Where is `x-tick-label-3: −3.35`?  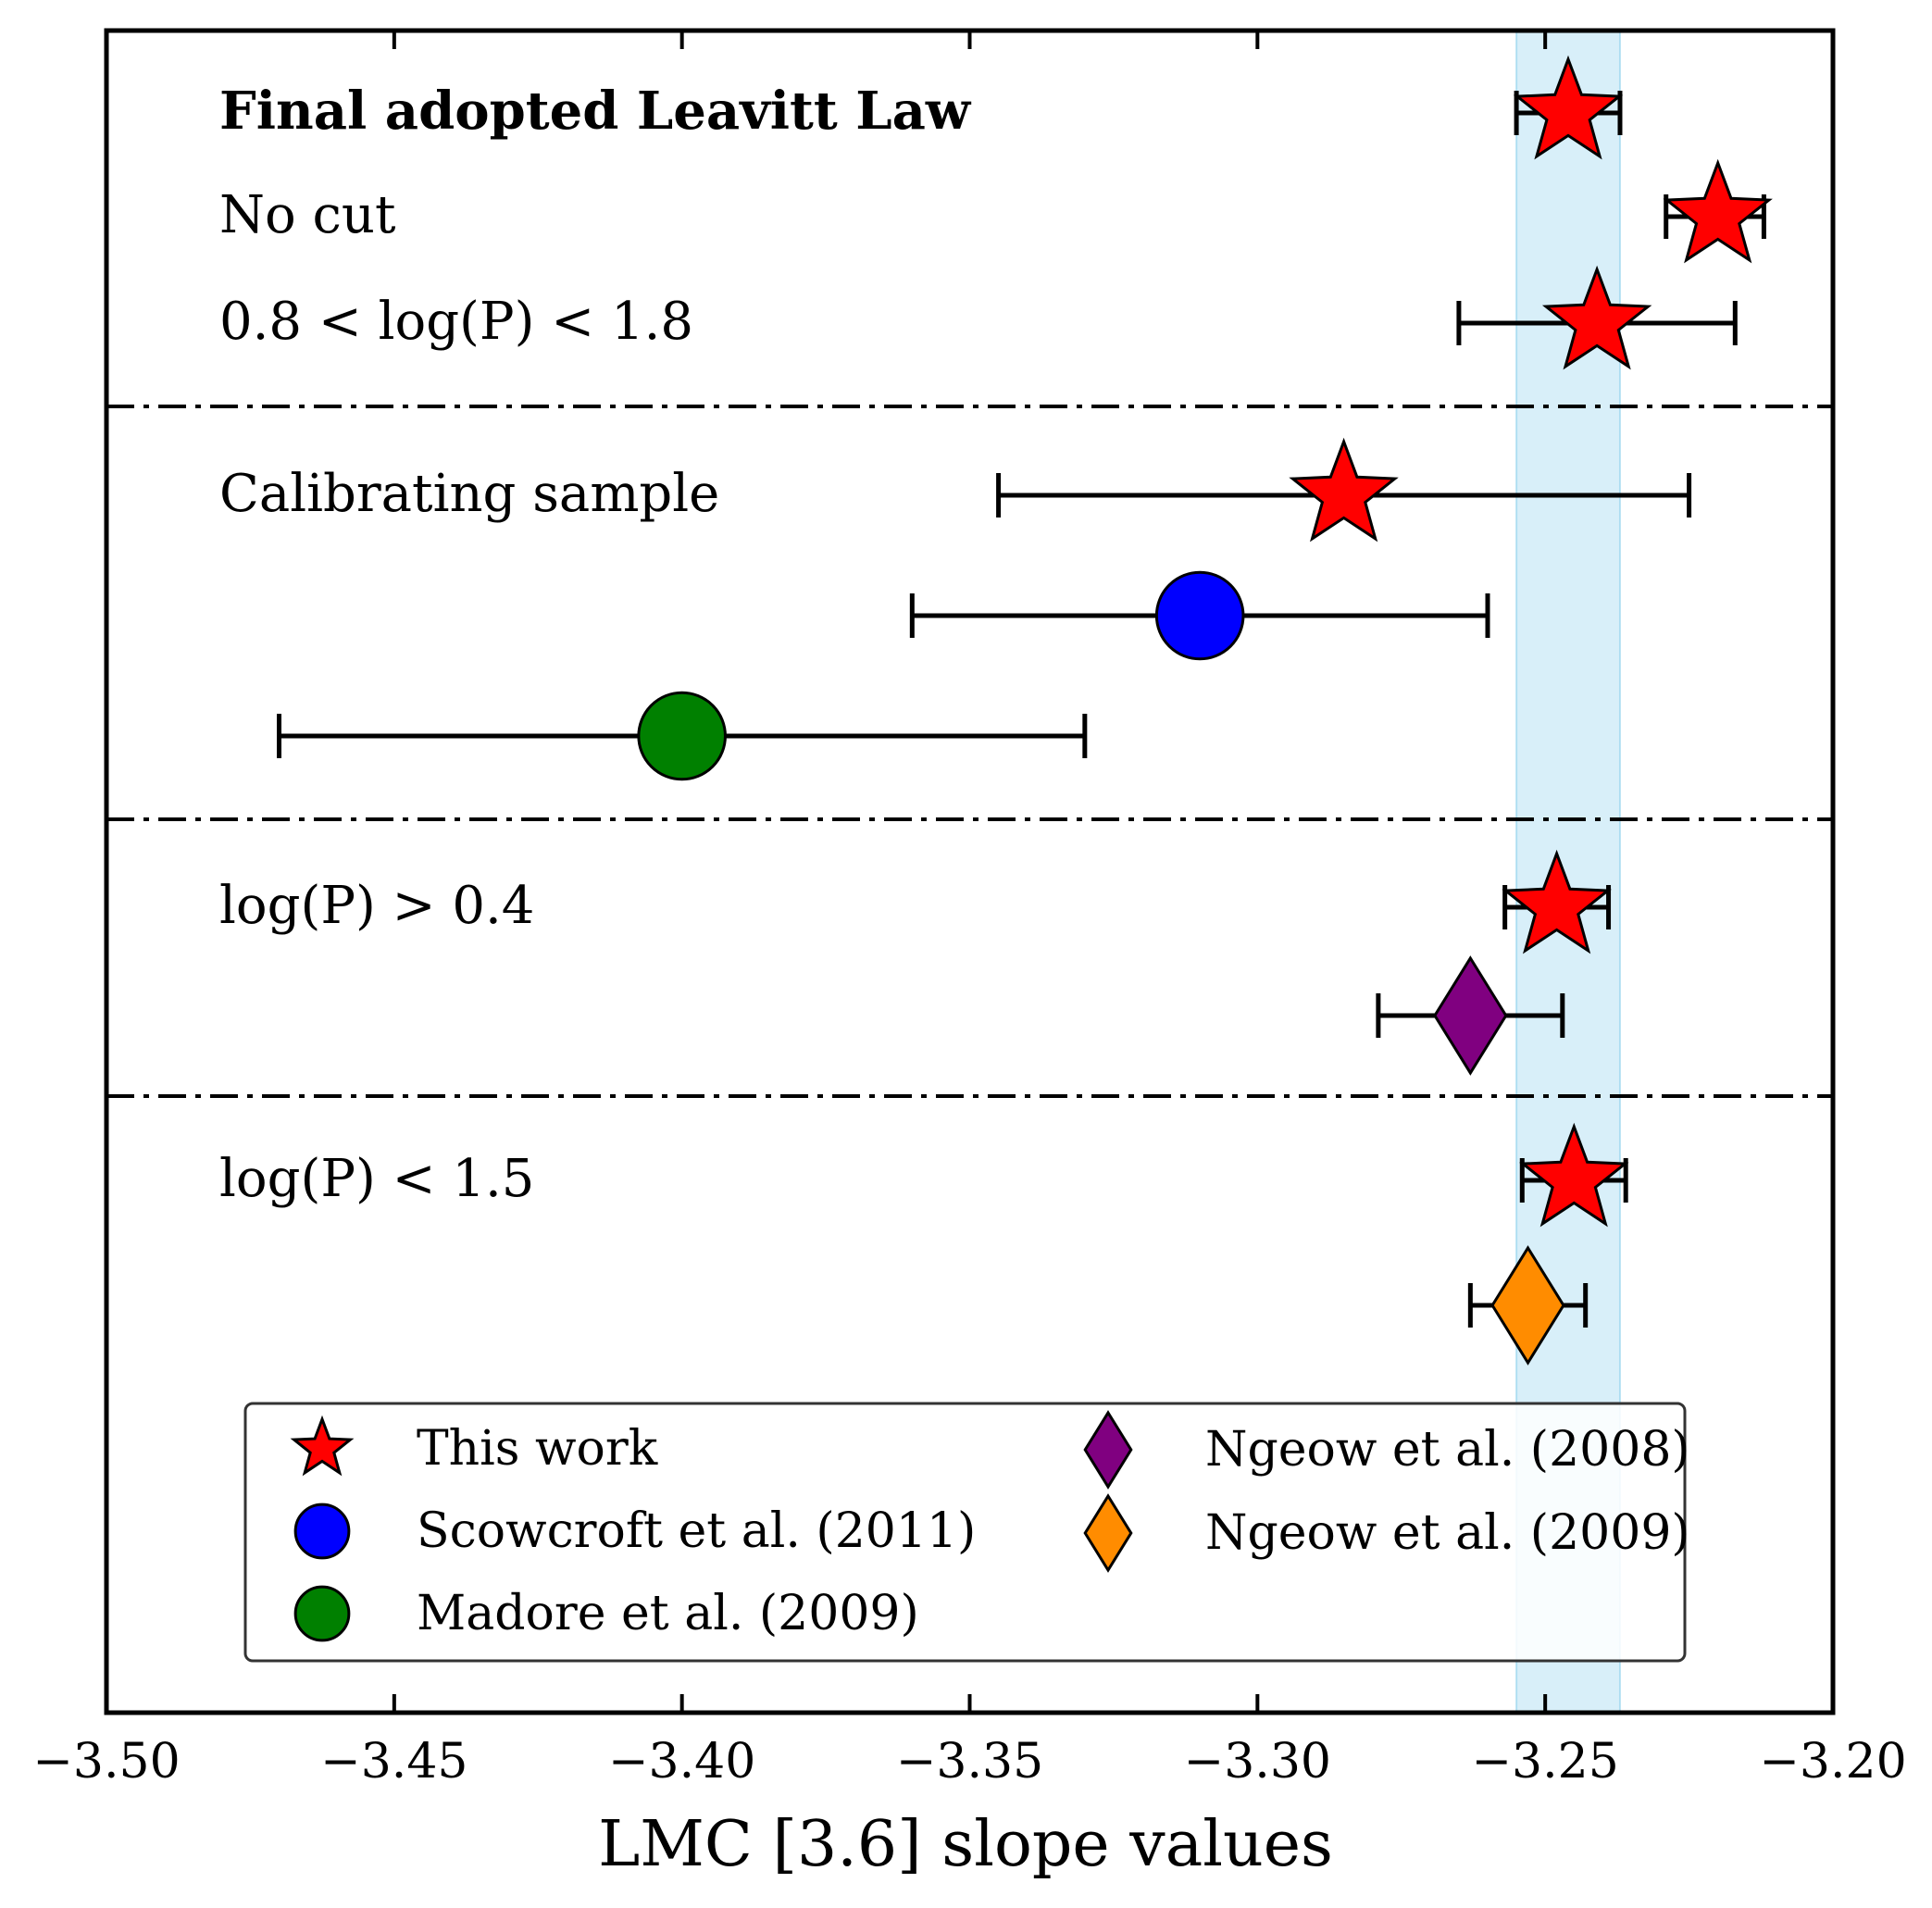
x-tick-label-3: −3.35 is located at coordinates (969, 1762).